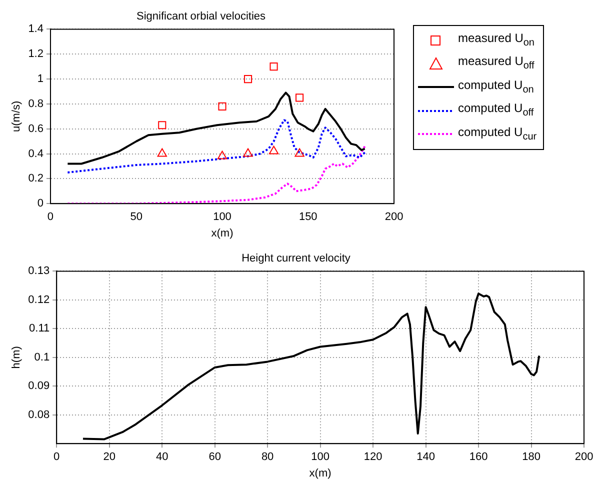 This screenshot has height=490, width=611. Describe the element at coordinates (425, 457) in the screenshot. I see `x-tick-label: 140` at that location.